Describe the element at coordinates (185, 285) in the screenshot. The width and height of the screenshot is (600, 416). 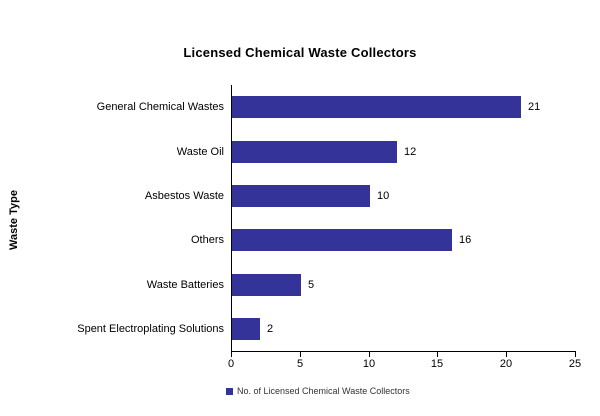
I see `category-label: Waste Batteries` at that location.